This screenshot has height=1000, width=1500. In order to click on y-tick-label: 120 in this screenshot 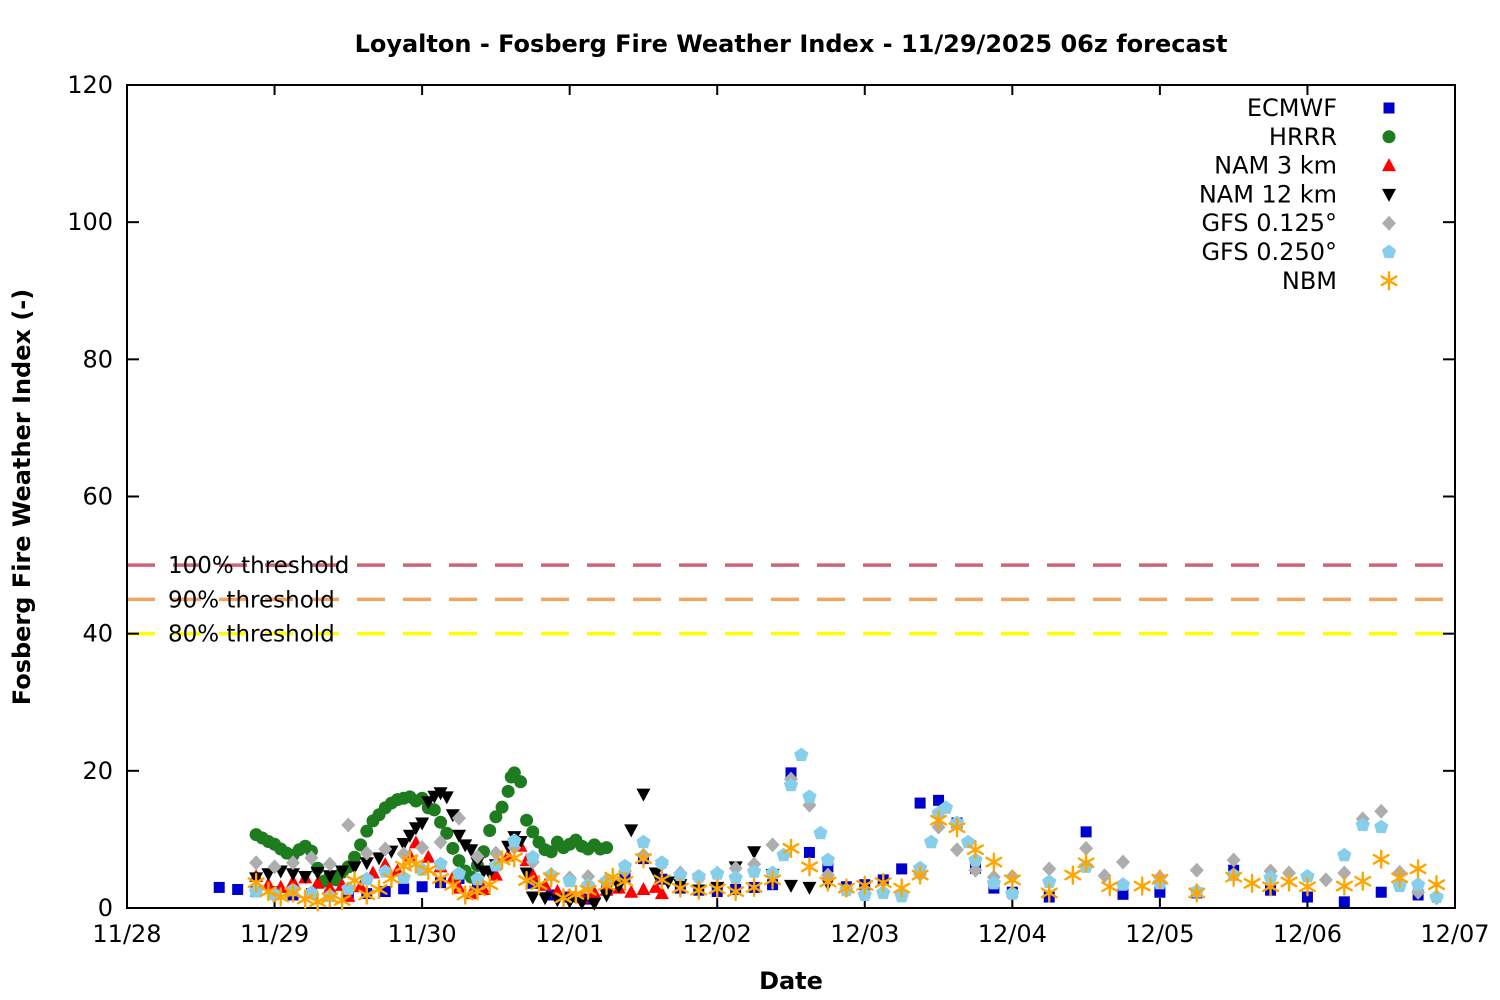, I will do `click(90, 85)`.